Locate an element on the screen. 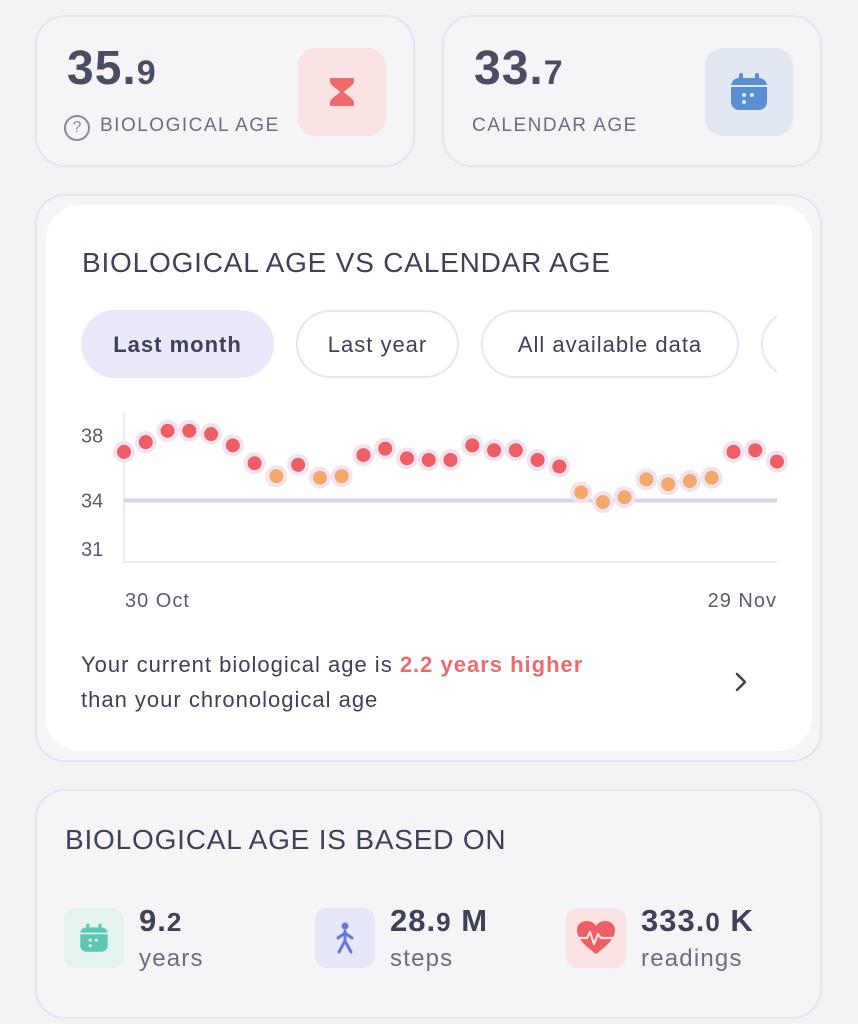 Image resolution: width=858 pixels, height=1024 pixels. metric-years-value: 9.2 is located at coordinates (161, 920).